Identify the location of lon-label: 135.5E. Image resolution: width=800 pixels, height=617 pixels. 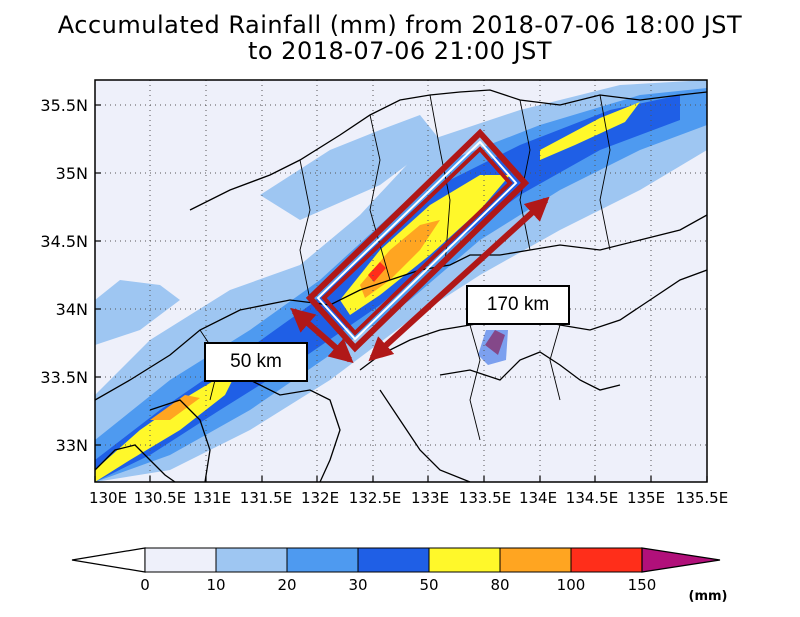
(702, 498).